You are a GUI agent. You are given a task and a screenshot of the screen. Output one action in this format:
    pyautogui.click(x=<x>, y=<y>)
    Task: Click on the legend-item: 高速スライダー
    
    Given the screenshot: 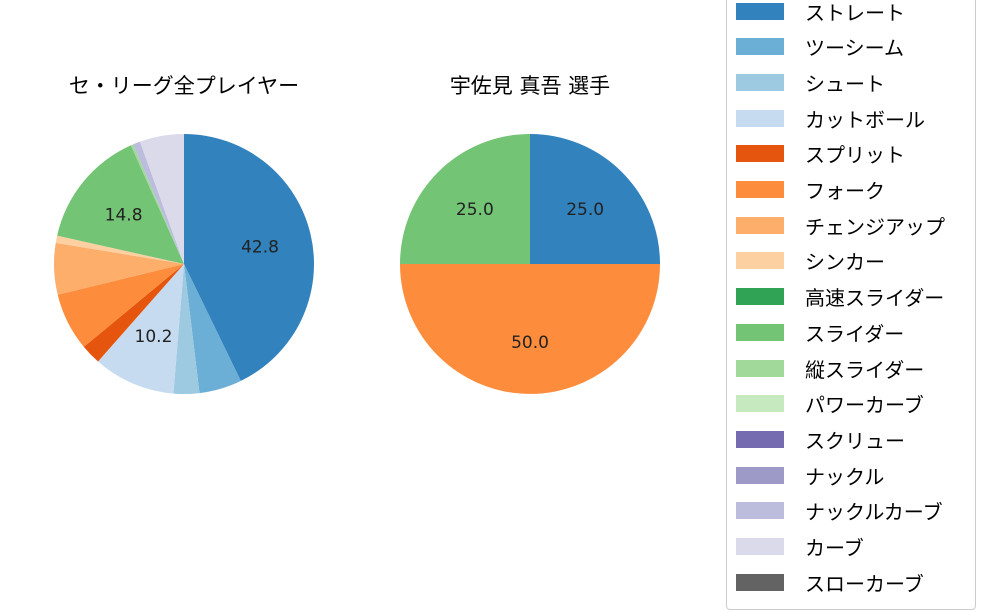 What is the action you would take?
    pyautogui.click(x=840, y=298)
    